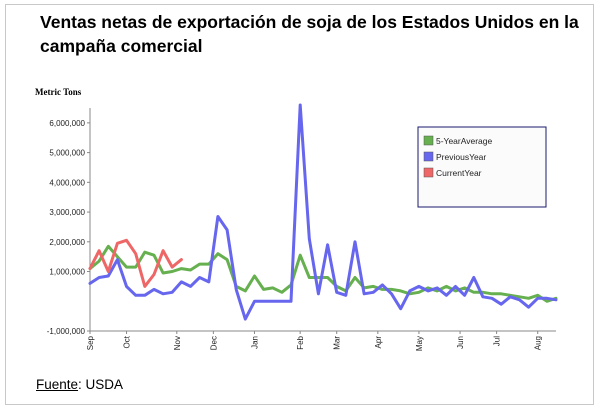 This screenshot has width=600, height=411. I want to click on x-tick-label: Apr, so click(378, 342).